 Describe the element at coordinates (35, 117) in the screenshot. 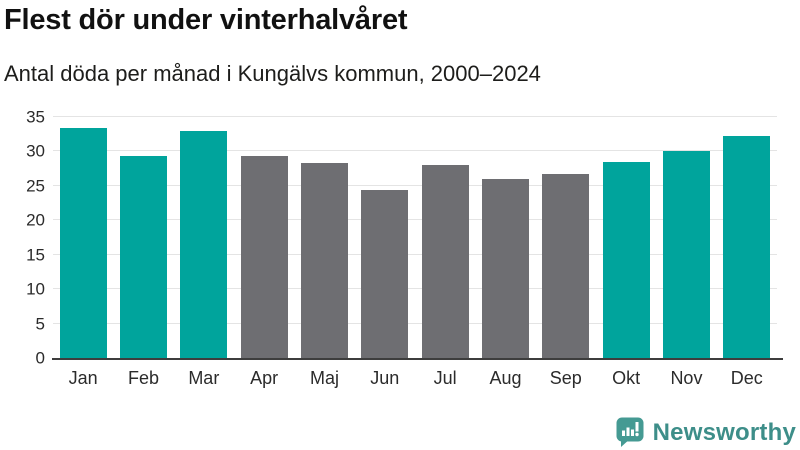

I see `y-tick-label: 35` at that location.